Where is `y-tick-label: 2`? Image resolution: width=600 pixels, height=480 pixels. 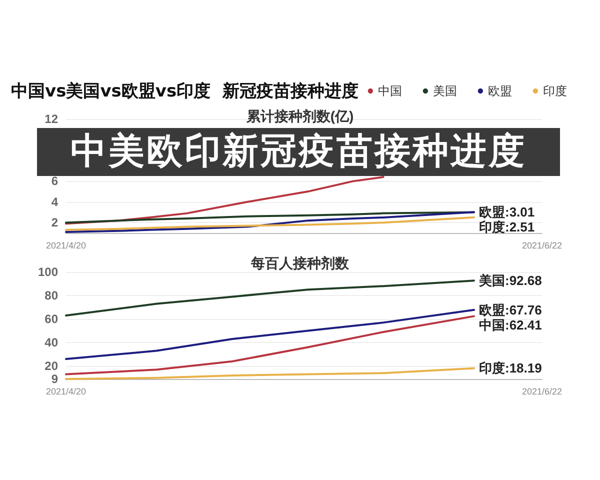 y-tick-label: 2 is located at coordinates (54, 223).